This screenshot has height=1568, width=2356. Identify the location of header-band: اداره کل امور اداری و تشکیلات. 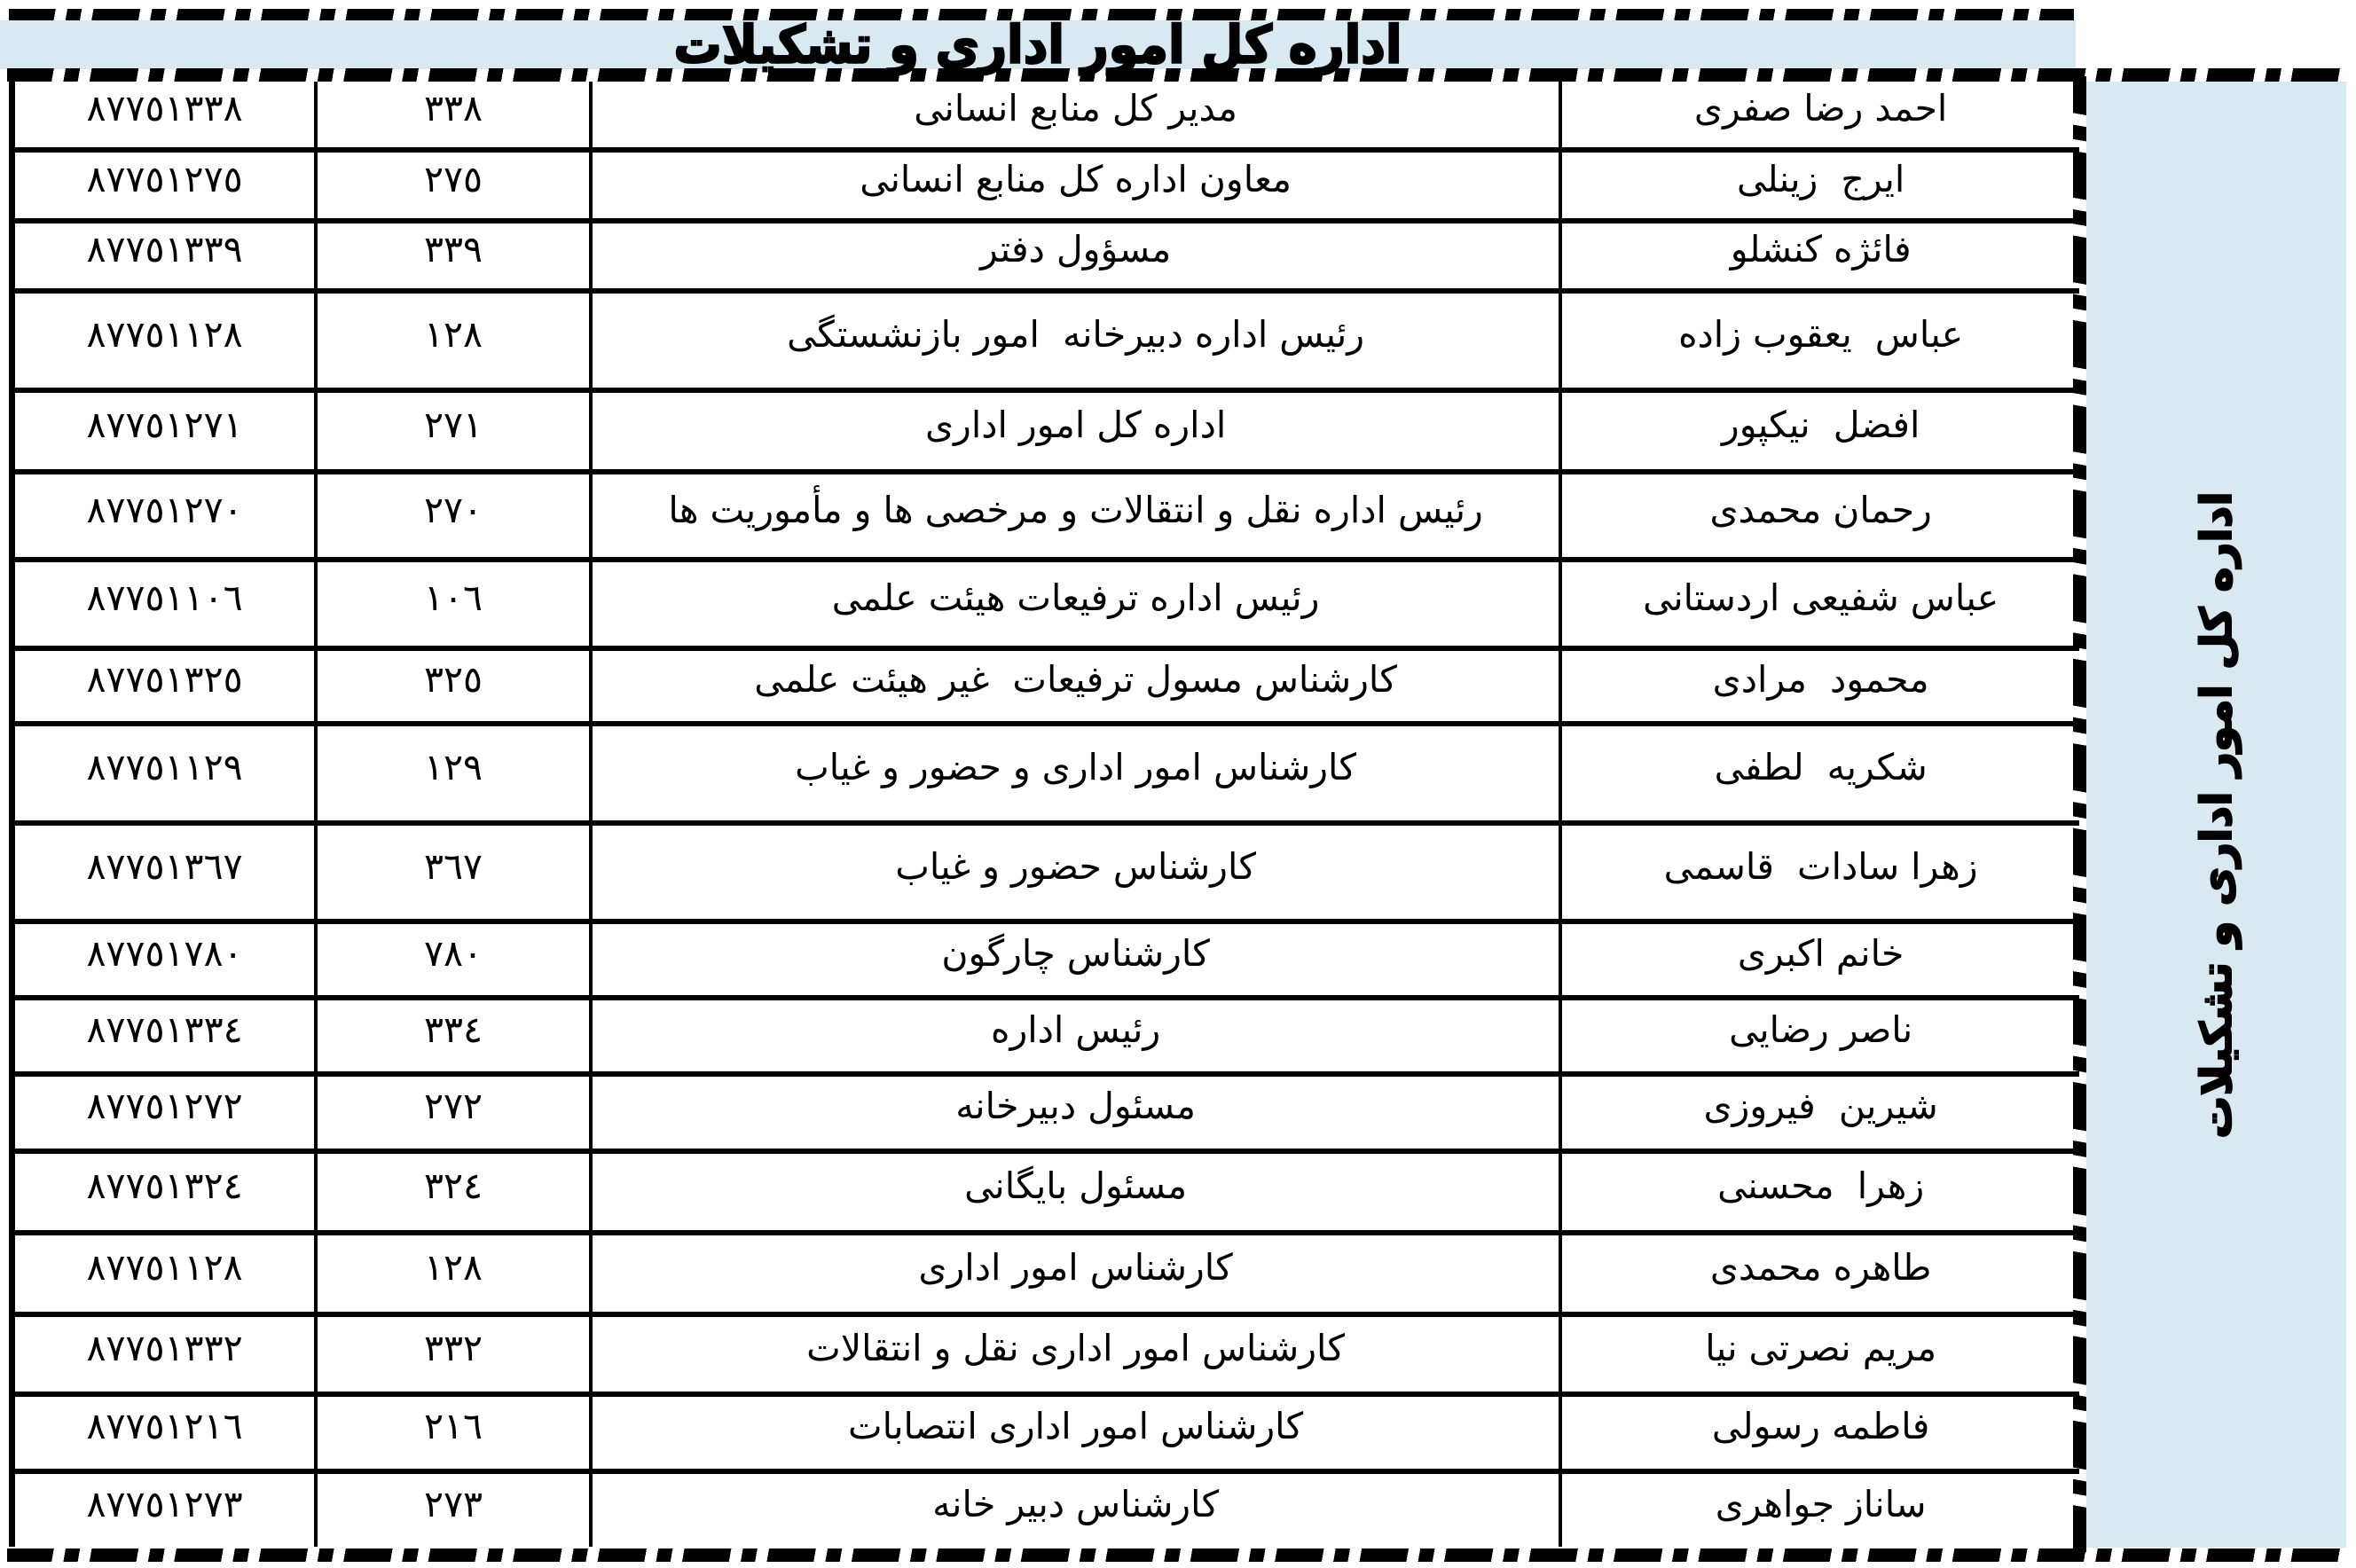
(1038, 43).